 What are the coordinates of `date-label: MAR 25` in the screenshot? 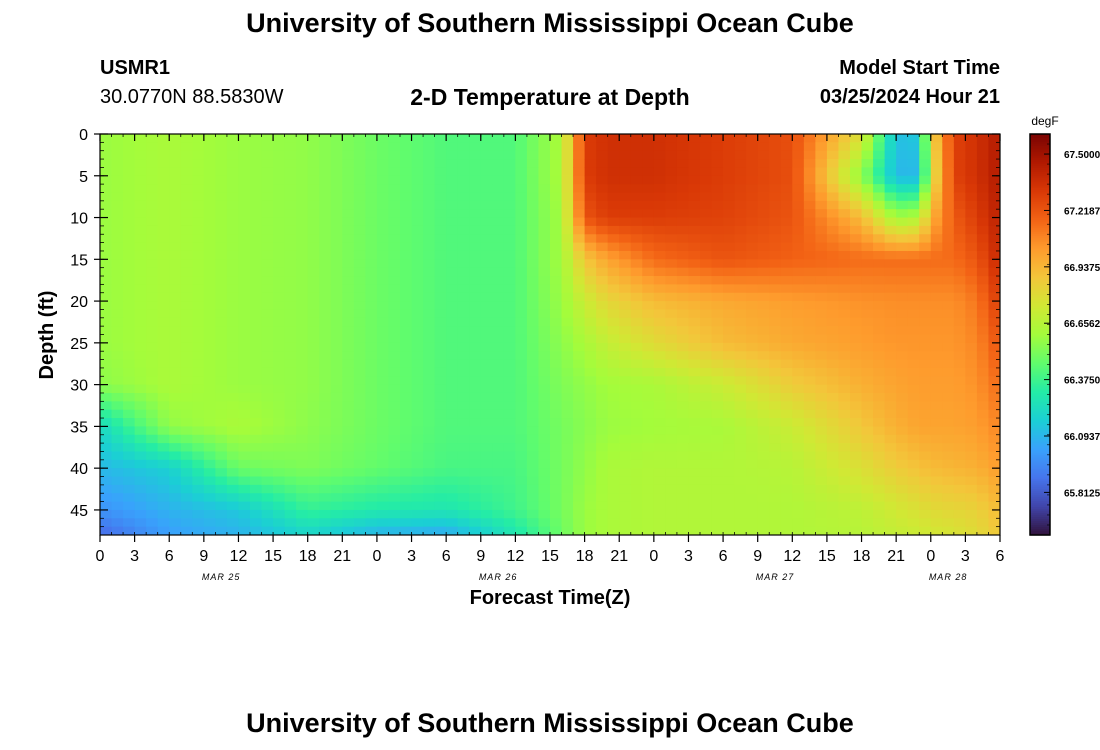 It's located at (221, 577).